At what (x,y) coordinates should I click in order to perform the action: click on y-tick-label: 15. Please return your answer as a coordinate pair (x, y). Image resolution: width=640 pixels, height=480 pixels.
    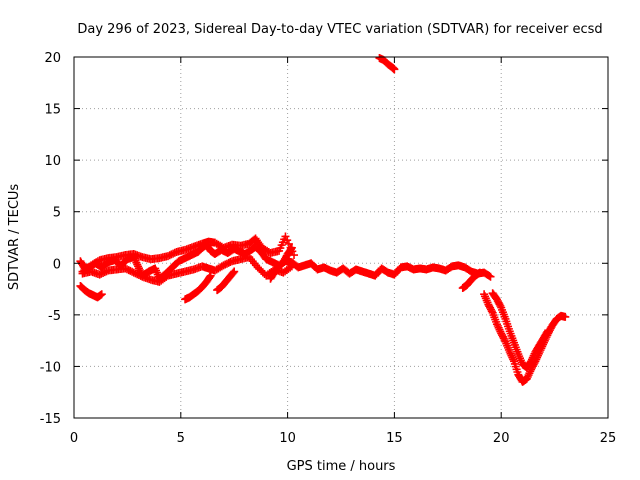
    Looking at the image, I should click on (52, 110).